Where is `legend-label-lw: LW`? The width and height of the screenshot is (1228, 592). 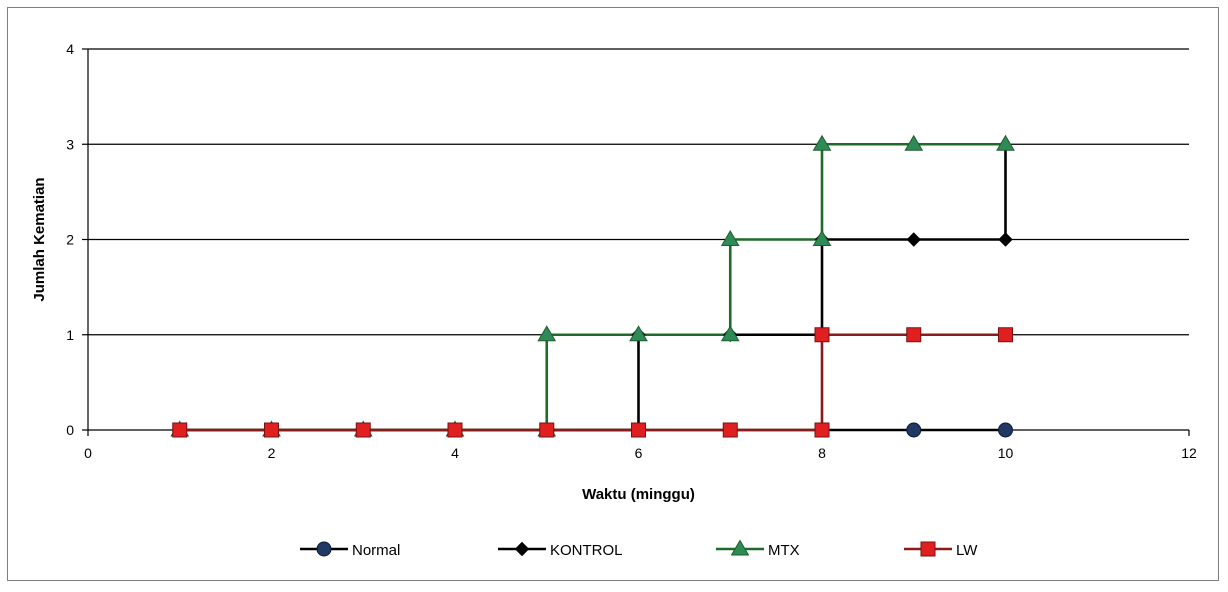
legend-label-lw: LW is located at coordinates (967, 550).